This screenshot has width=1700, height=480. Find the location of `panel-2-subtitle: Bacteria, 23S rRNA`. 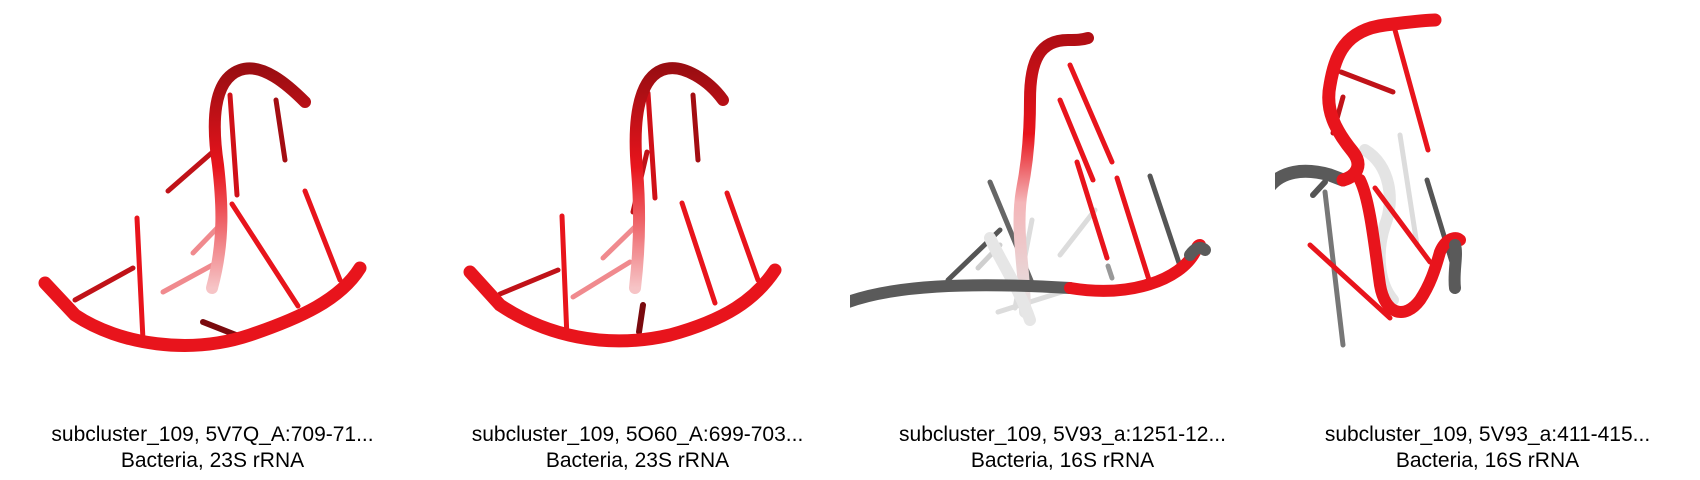

panel-2-subtitle: Bacteria, 23S rRNA is located at coordinates (637, 460).